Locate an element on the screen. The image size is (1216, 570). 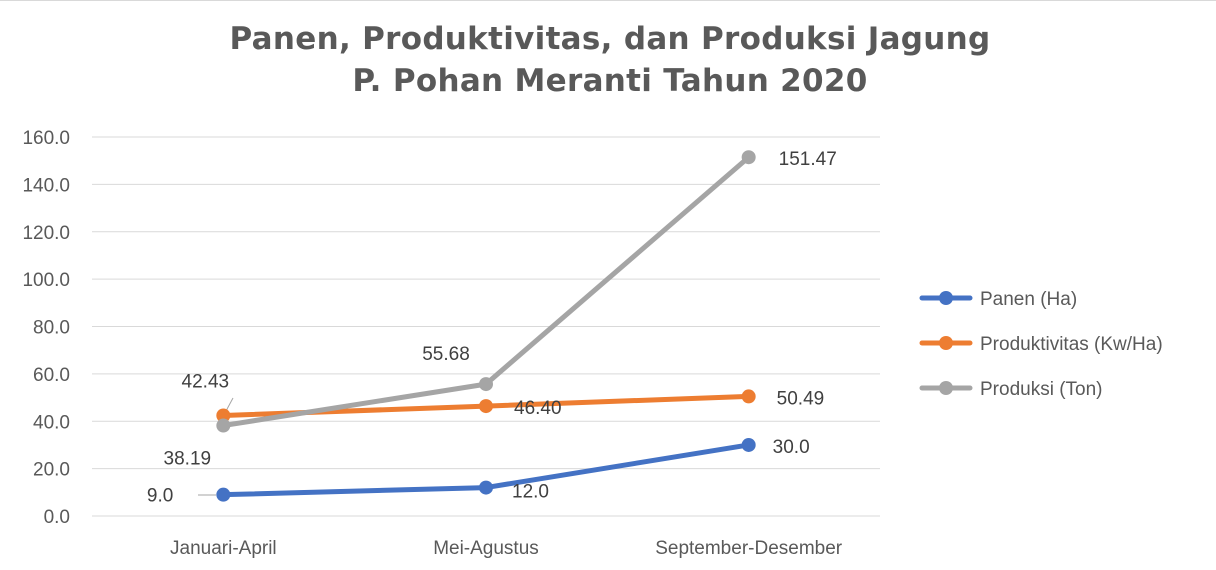
y-tick-label: 20.0 is located at coordinates (51, 470).